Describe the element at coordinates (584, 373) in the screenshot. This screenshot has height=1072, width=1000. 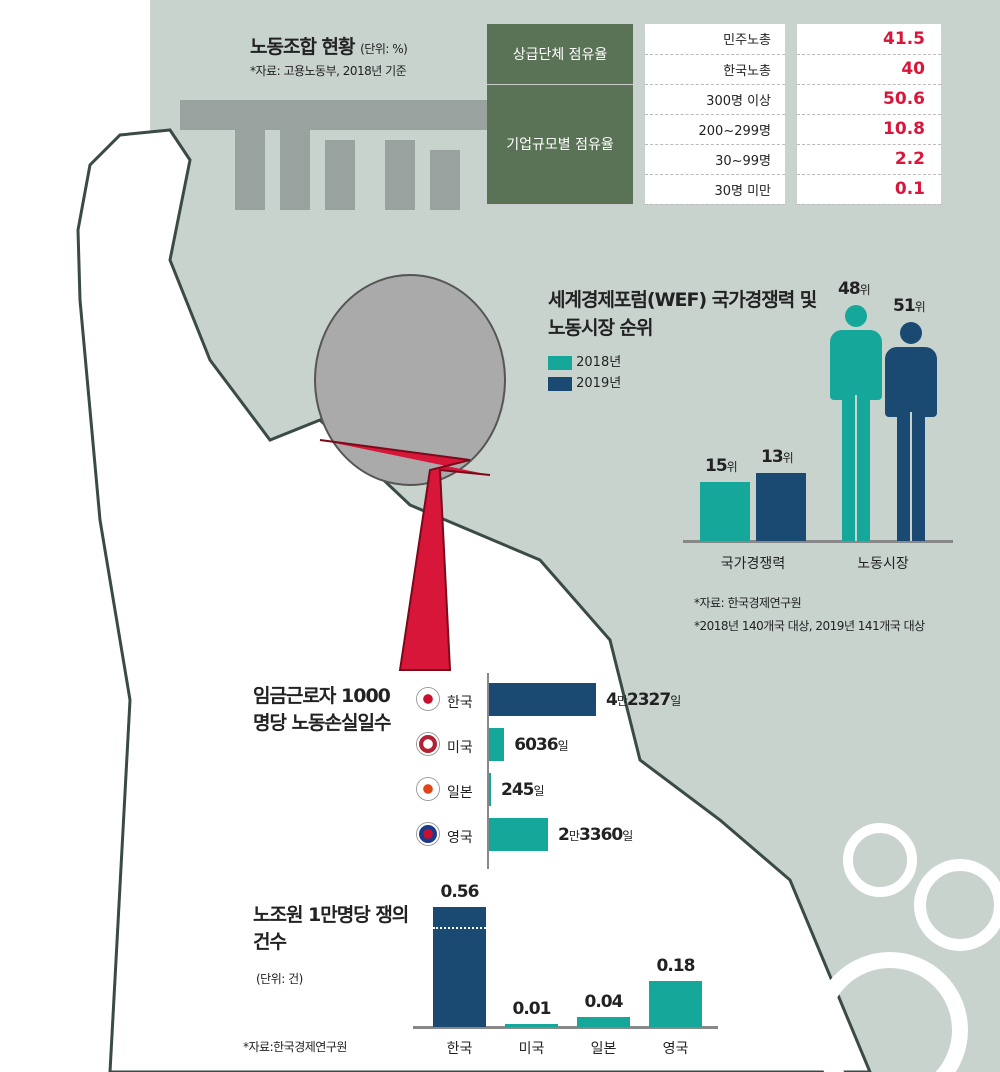
I see `wef-legend: 2018년 2019년` at that location.